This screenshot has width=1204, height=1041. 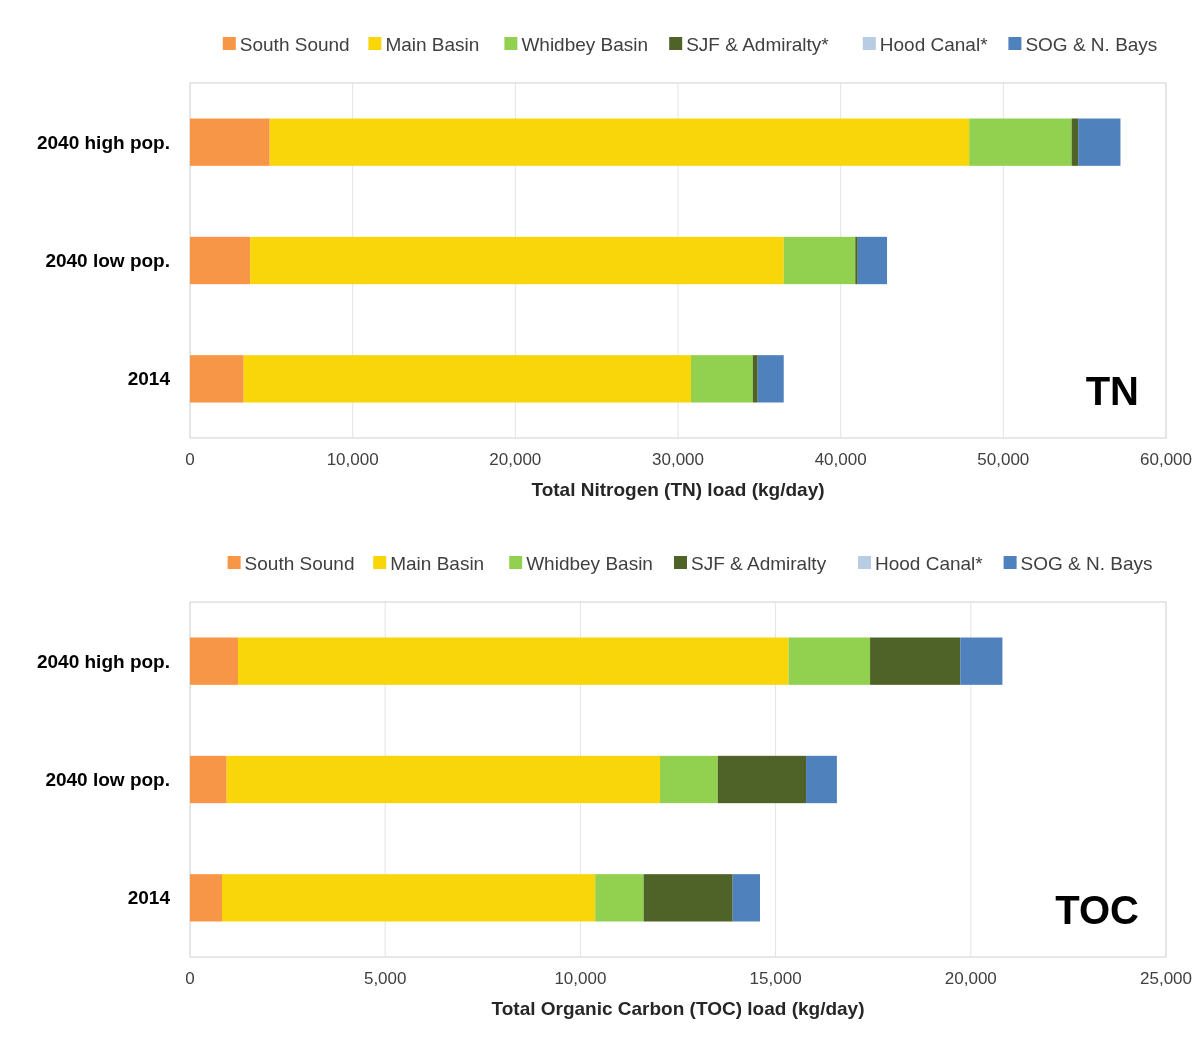 What do you see at coordinates (1112, 391) in the screenshot?
I see `annotation: TN` at bounding box center [1112, 391].